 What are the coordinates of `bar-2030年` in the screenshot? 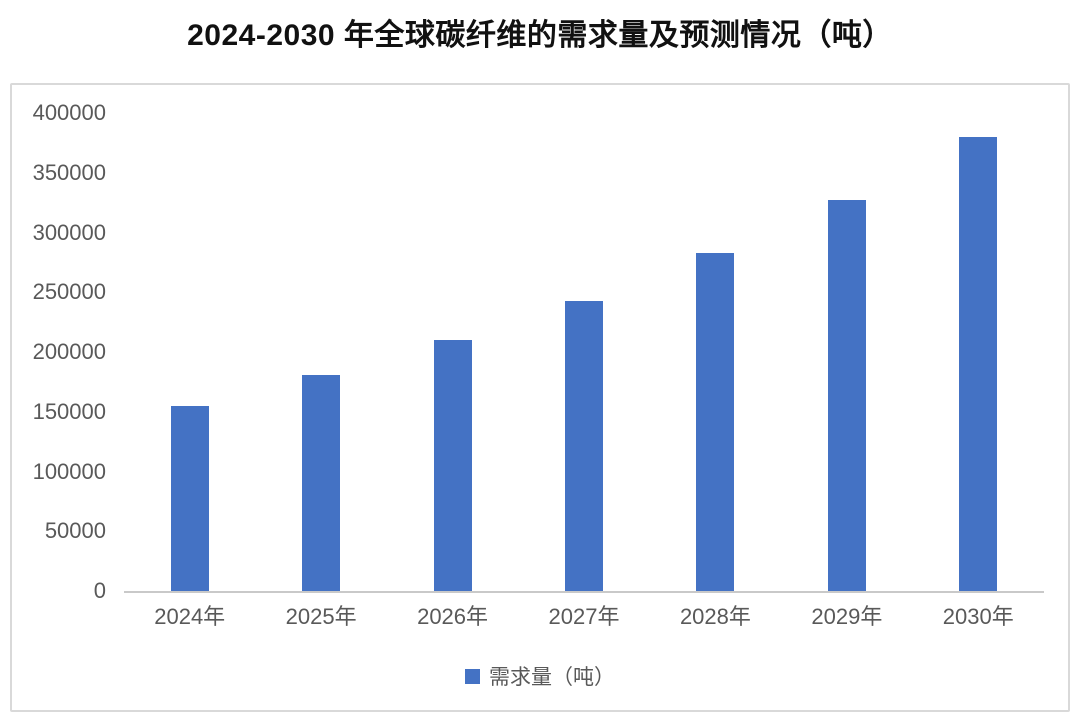 It's located at (978, 363).